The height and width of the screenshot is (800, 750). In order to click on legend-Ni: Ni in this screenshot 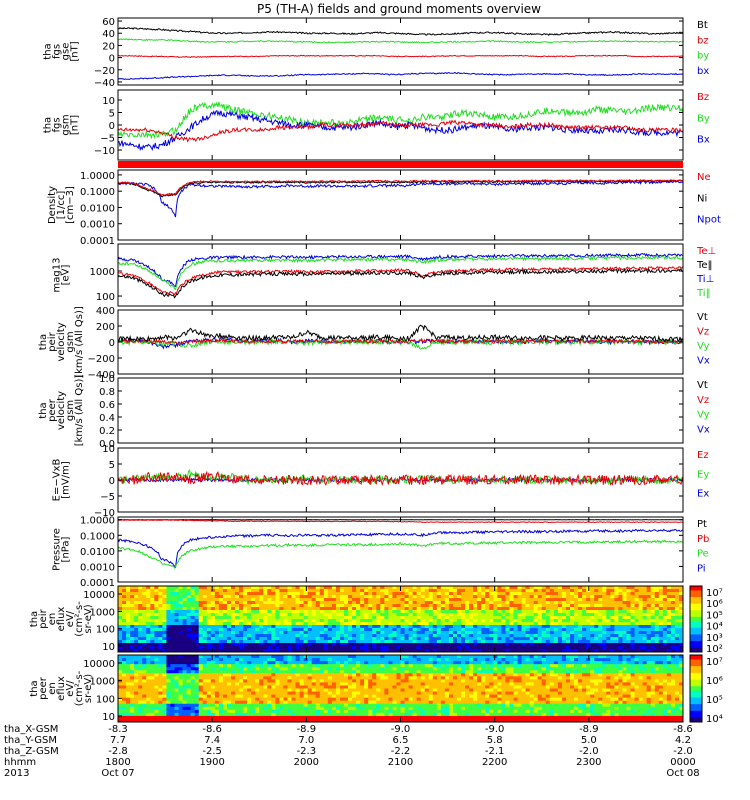, I will do `click(702, 198)`.